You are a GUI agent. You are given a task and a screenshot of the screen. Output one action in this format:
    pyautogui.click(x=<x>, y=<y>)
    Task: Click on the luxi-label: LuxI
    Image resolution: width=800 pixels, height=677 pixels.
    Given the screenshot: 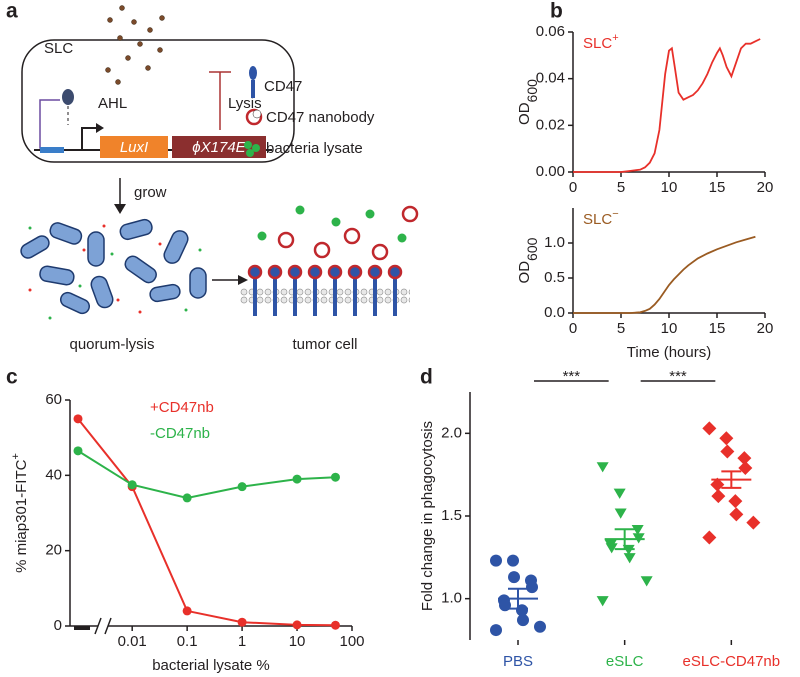 What is the action you would take?
    pyautogui.click(x=134, y=147)
    